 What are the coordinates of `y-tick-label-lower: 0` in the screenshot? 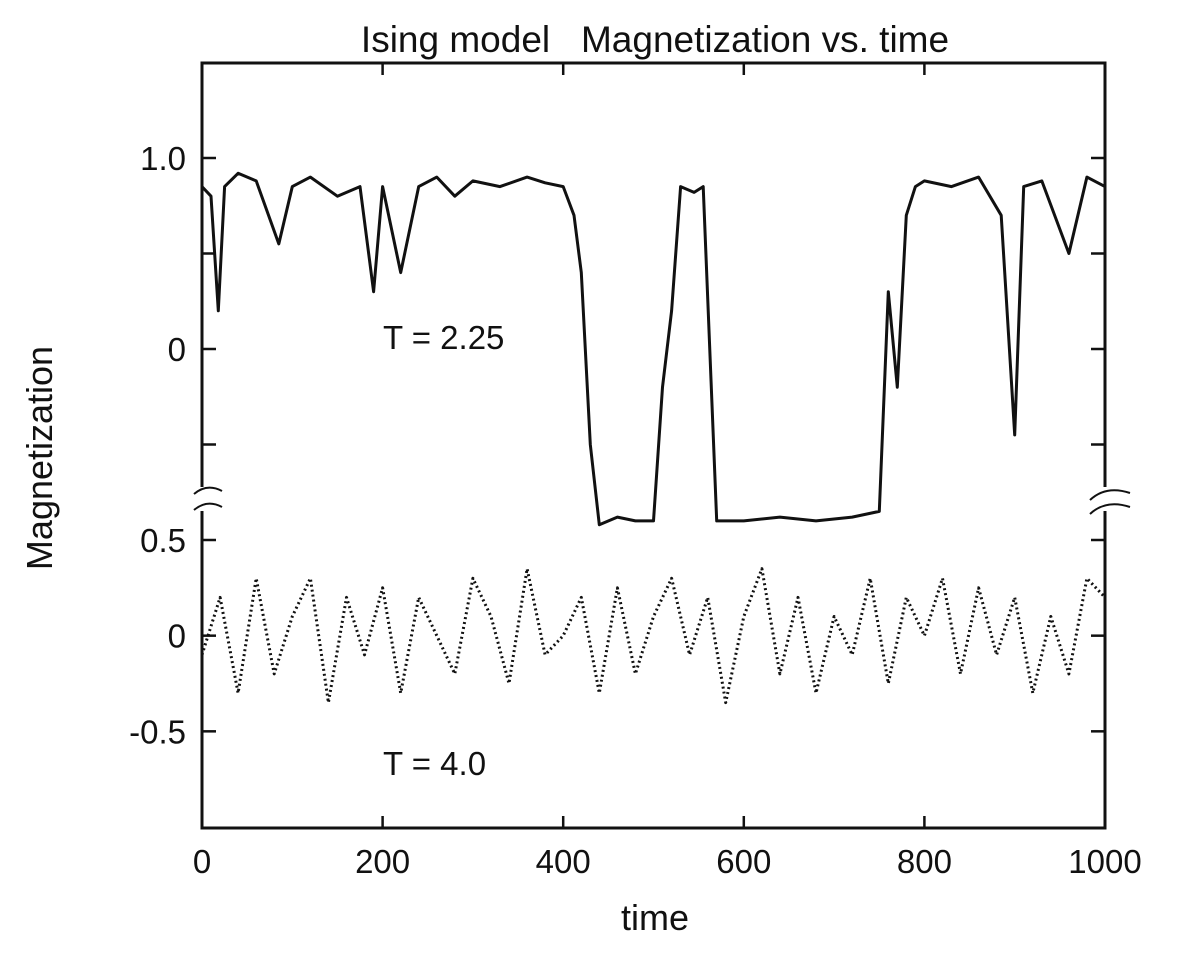 It's located at (177, 636).